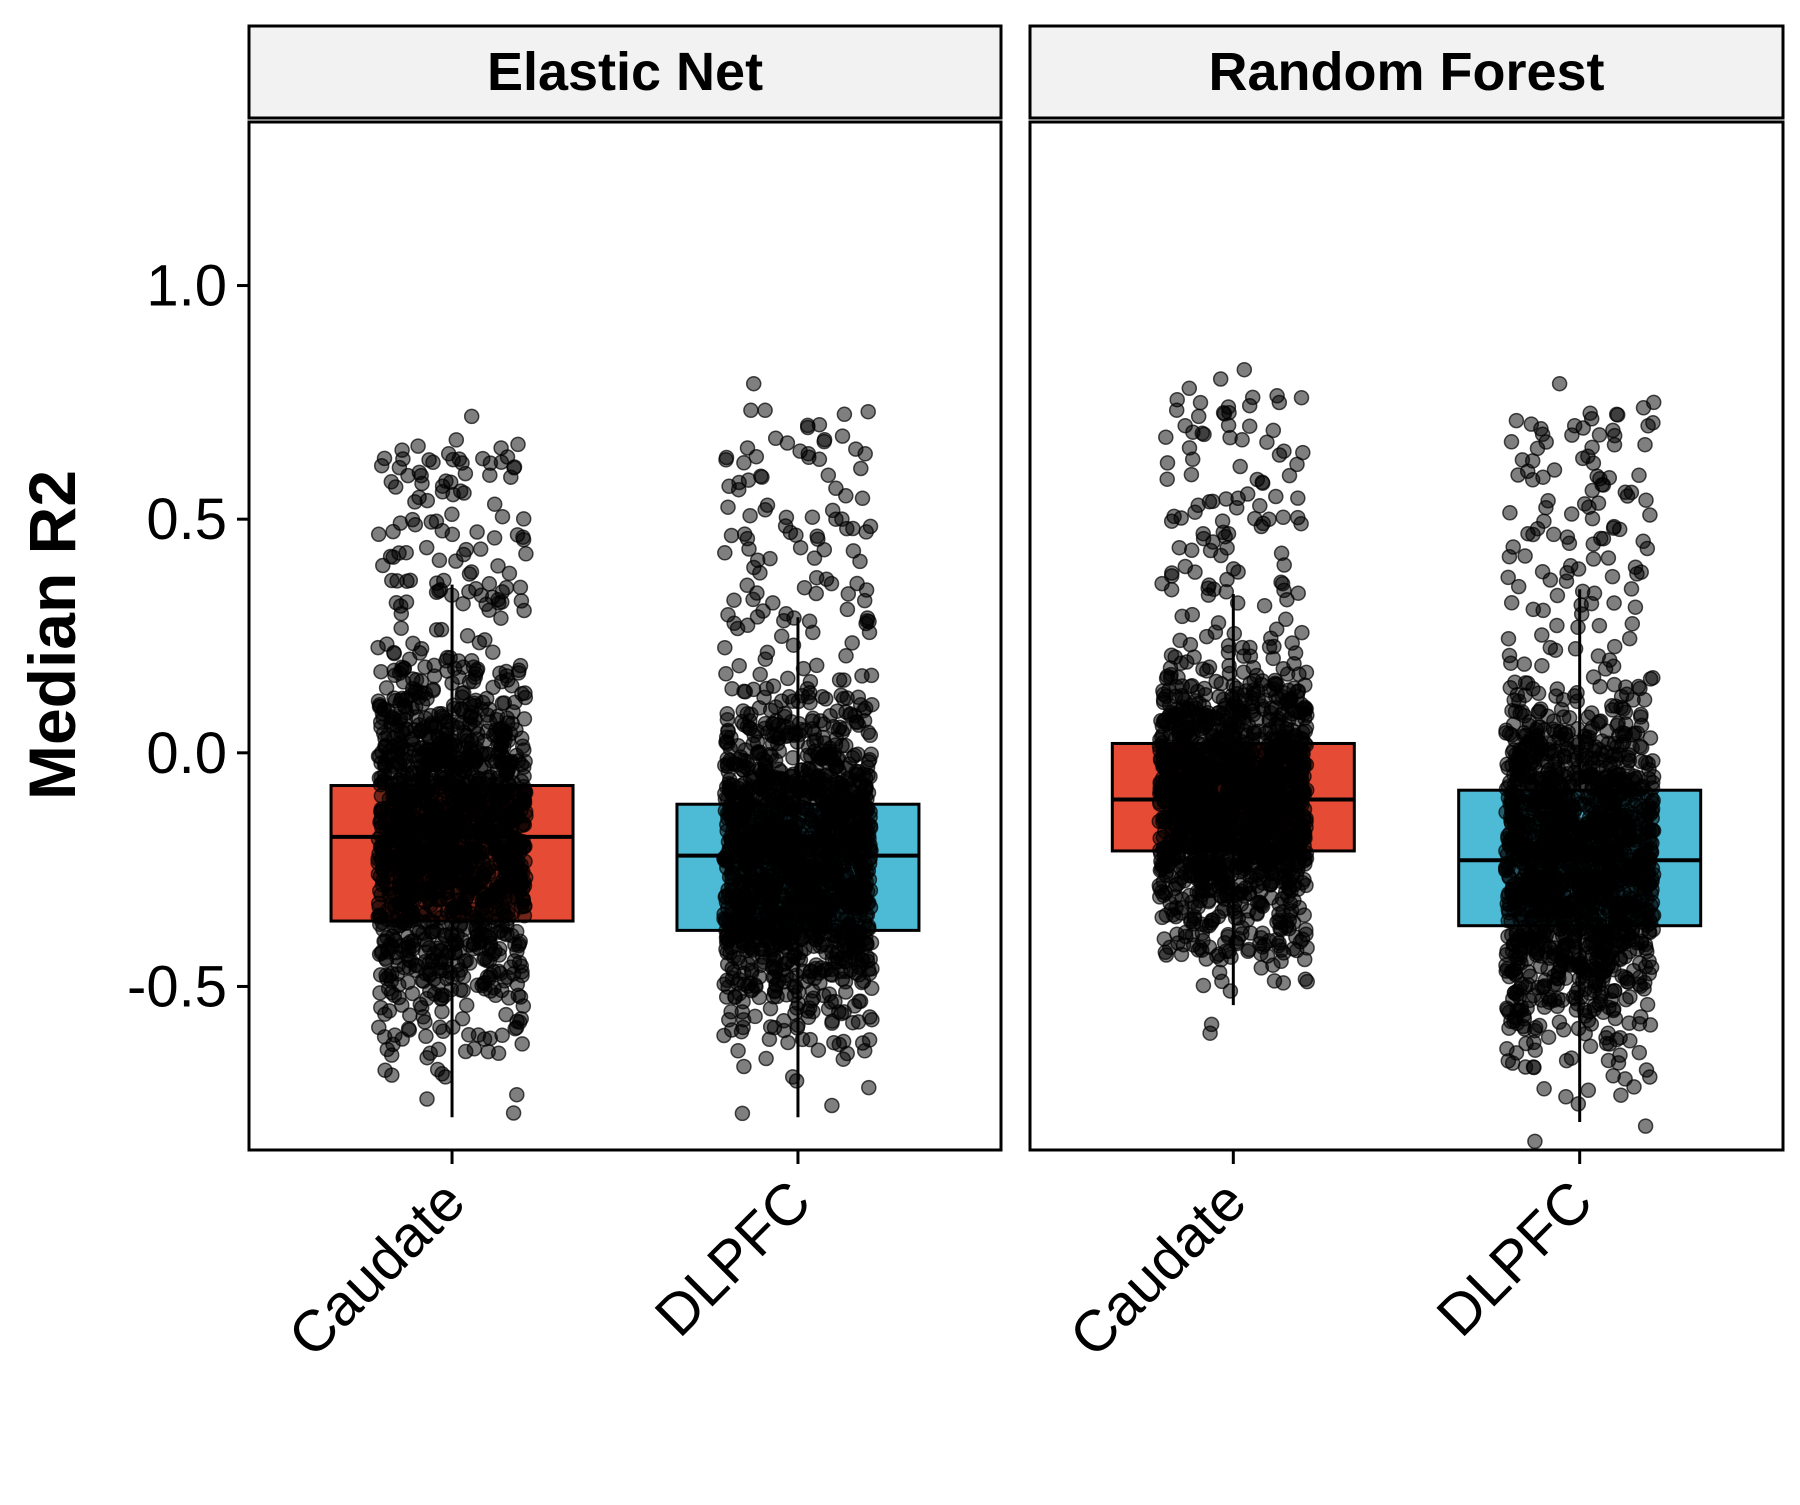  What do you see at coordinates (733, 1258) in the screenshot?
I see `x-tick-label: DLPFC` at bounding box center [733, 1258].